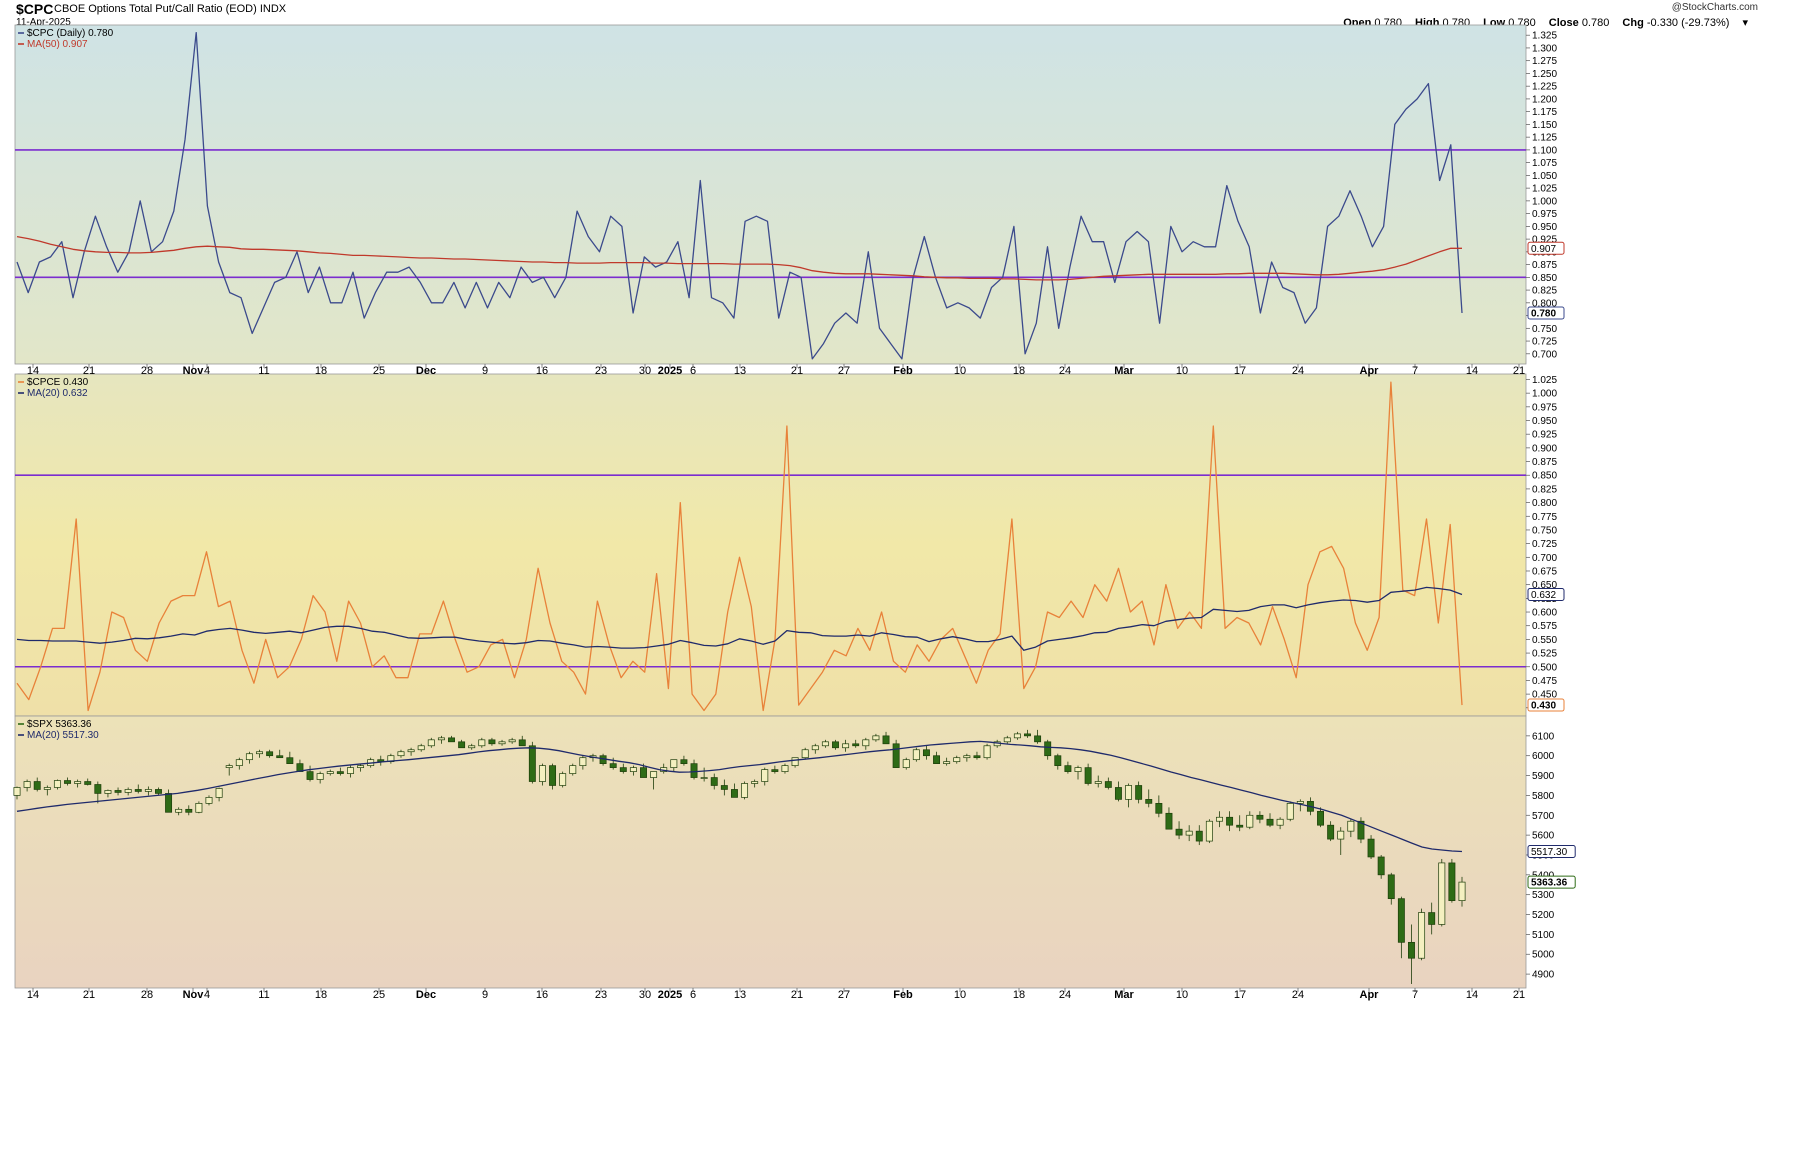  I want to click on y-tick-label: 1.125, so click(1544, 138).